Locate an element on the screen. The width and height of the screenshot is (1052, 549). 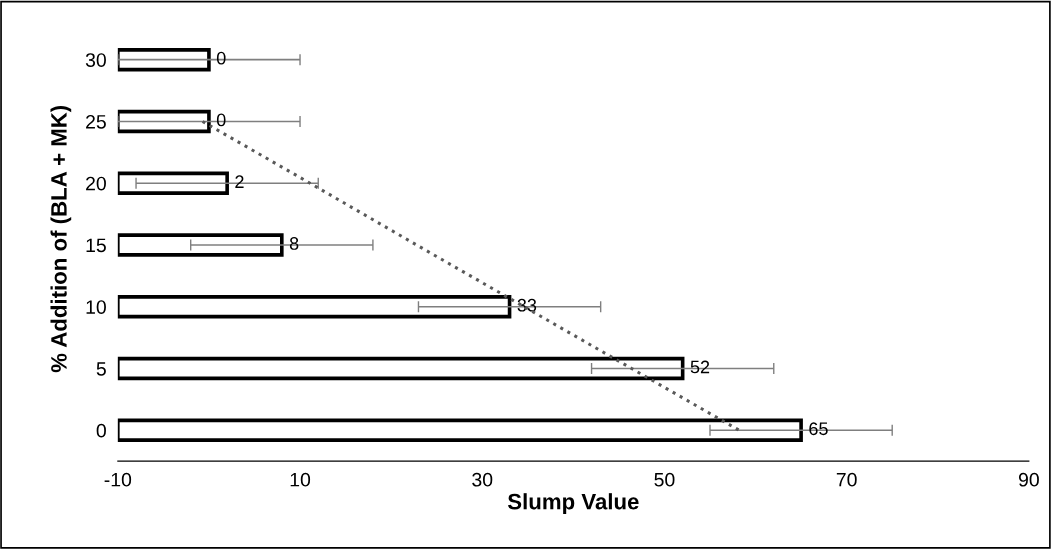
data-label: 33 is located at coordinates (527, 305).